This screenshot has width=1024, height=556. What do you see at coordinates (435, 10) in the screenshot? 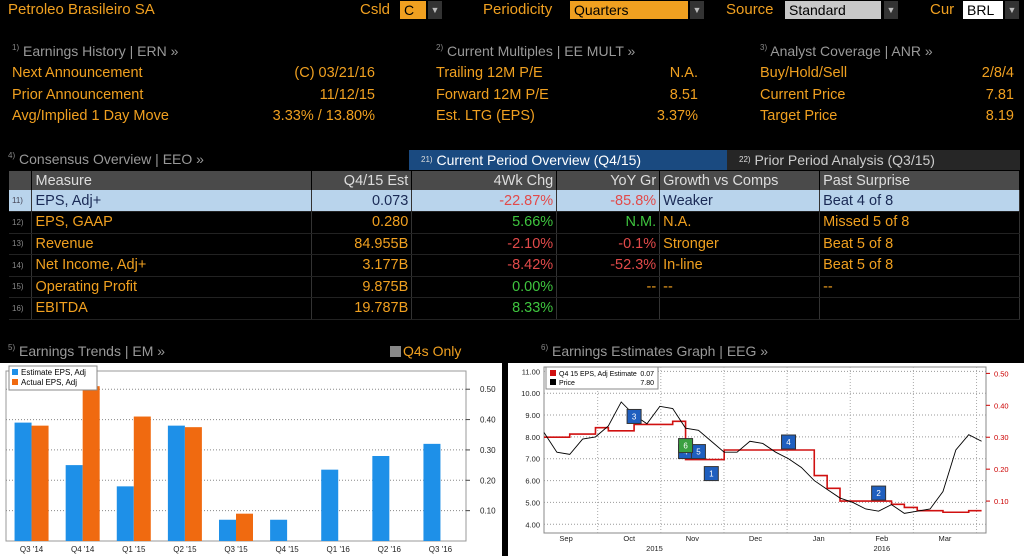
I see `csld-dropdown-icon: ▼` at bounding box center [435, 10].